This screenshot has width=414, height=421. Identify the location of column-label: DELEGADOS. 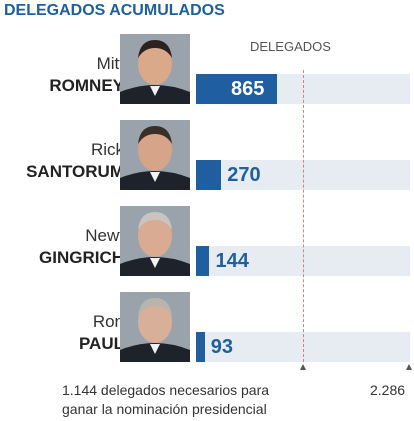
(290, 46).